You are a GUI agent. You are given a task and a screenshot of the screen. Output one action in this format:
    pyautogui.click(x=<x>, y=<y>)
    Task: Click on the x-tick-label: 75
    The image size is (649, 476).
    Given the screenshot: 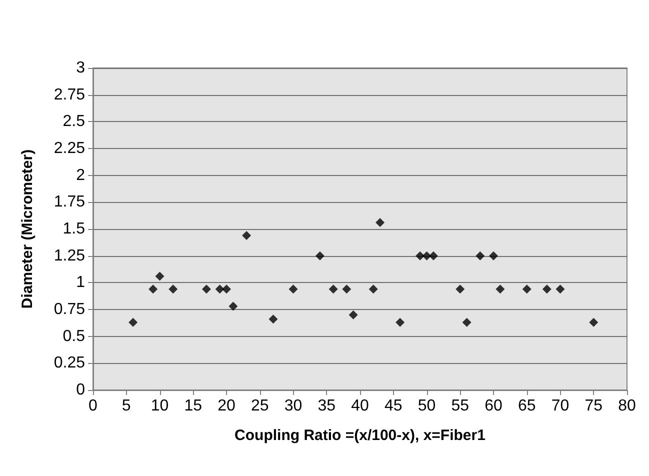 What is the action you would take?
    pyautogui.click(x=593, y=406)
    